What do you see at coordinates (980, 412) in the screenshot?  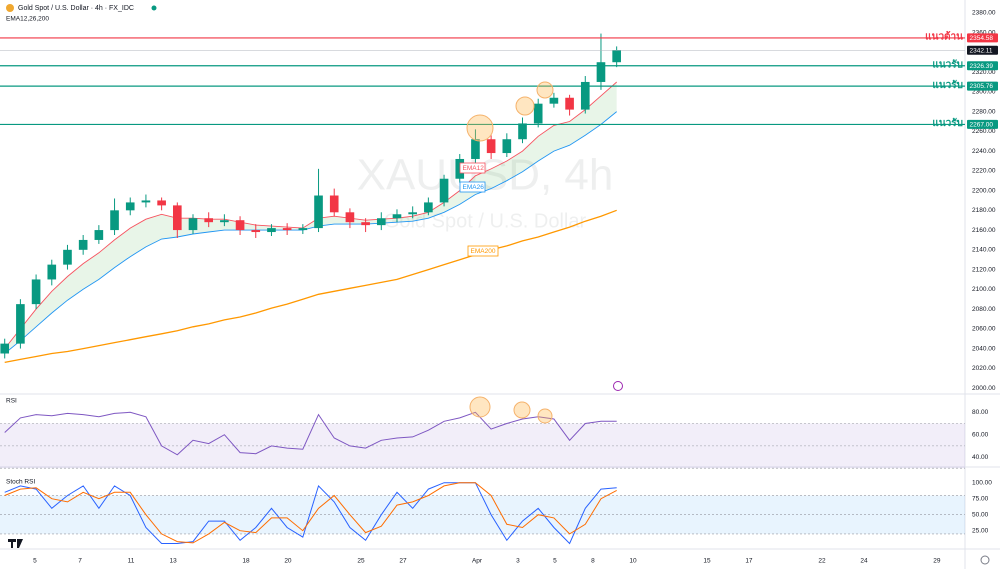 I see `y-tick-label: 80.00` at bounding box center [980, 412].